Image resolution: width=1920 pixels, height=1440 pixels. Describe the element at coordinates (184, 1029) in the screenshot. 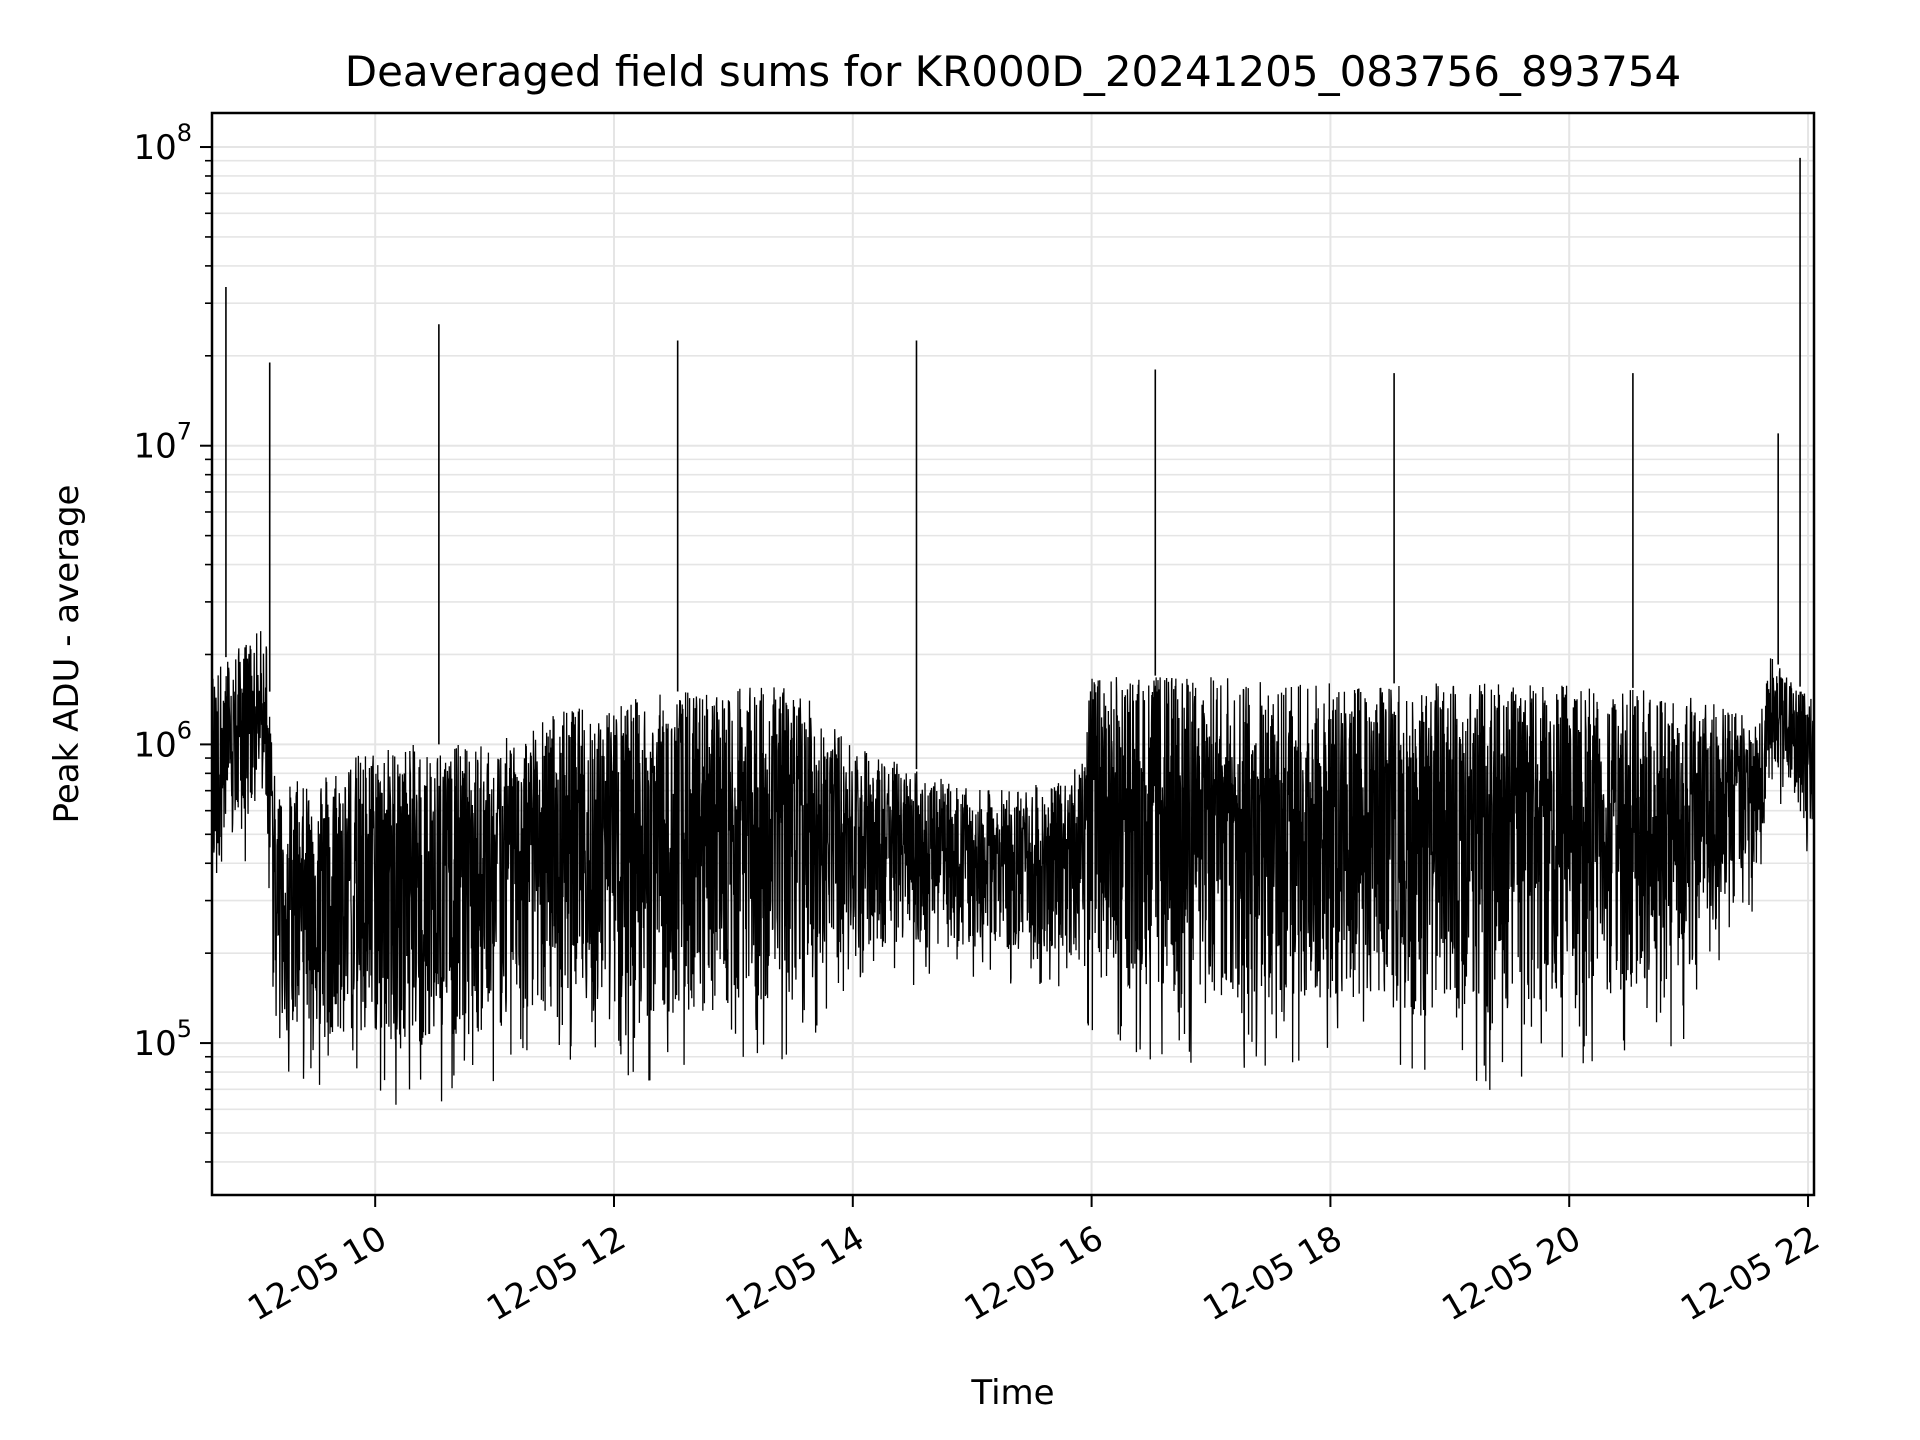

I see `y-tick-exponent: 5` at that location.